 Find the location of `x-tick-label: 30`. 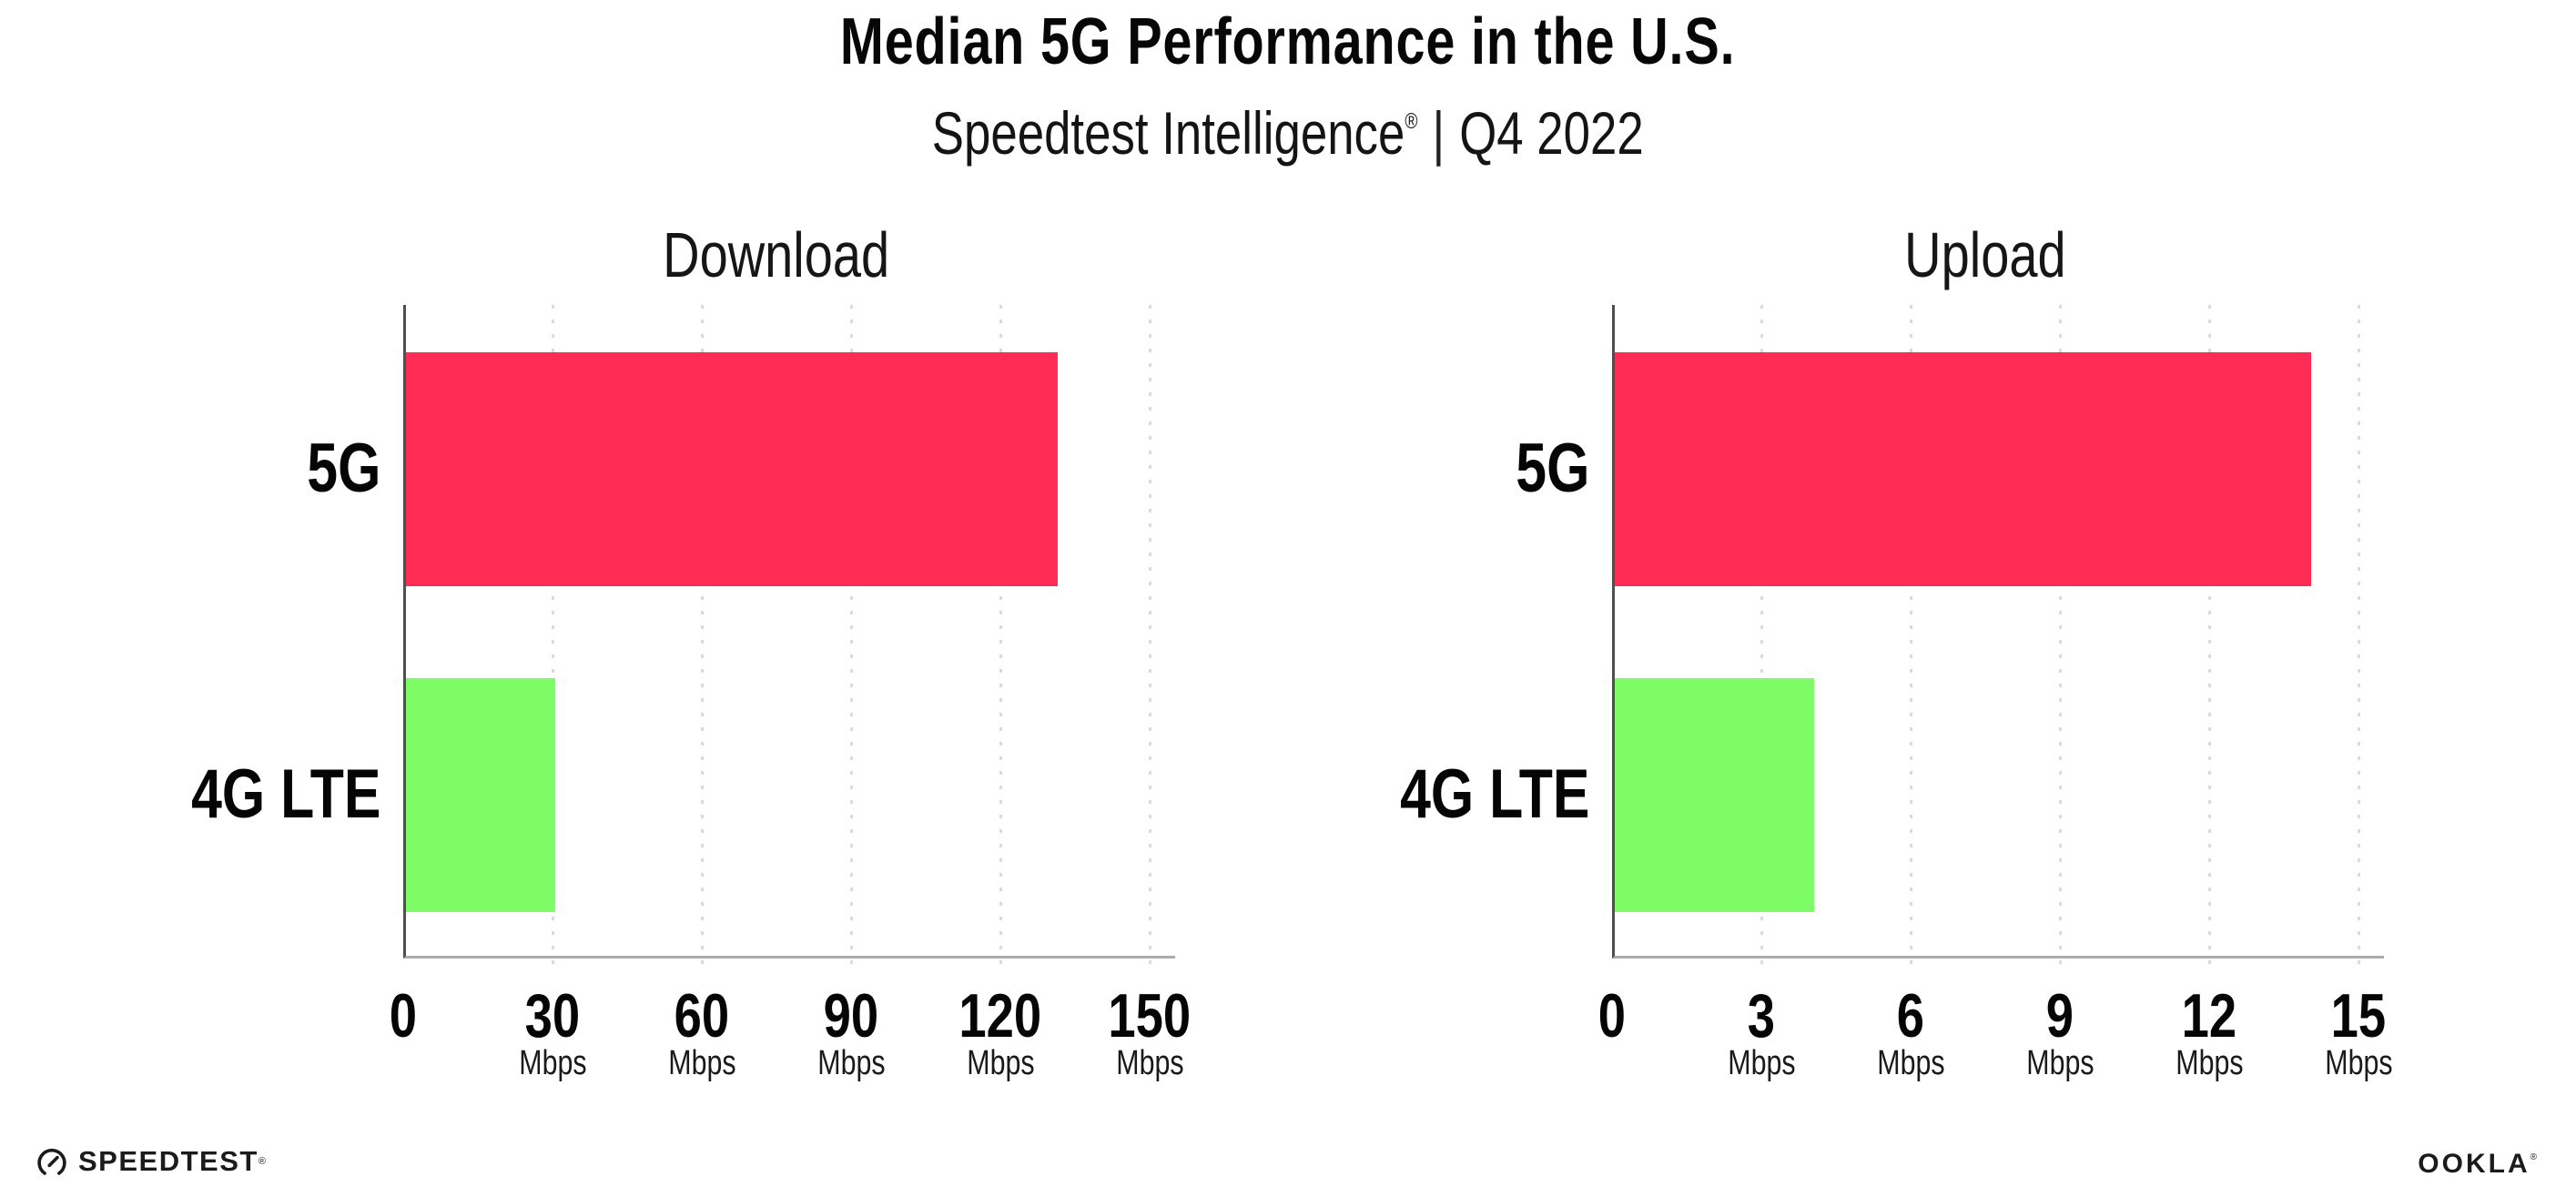

x-tick-label: 30 is located at coordinates (552, 1015).